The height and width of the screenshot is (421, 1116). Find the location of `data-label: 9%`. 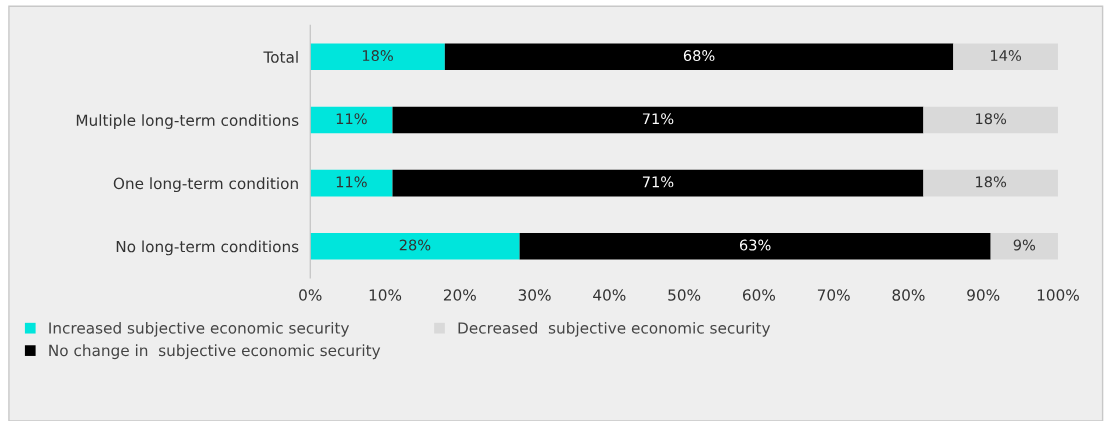

data-label: 9% is located at coordinates (1024, 245).